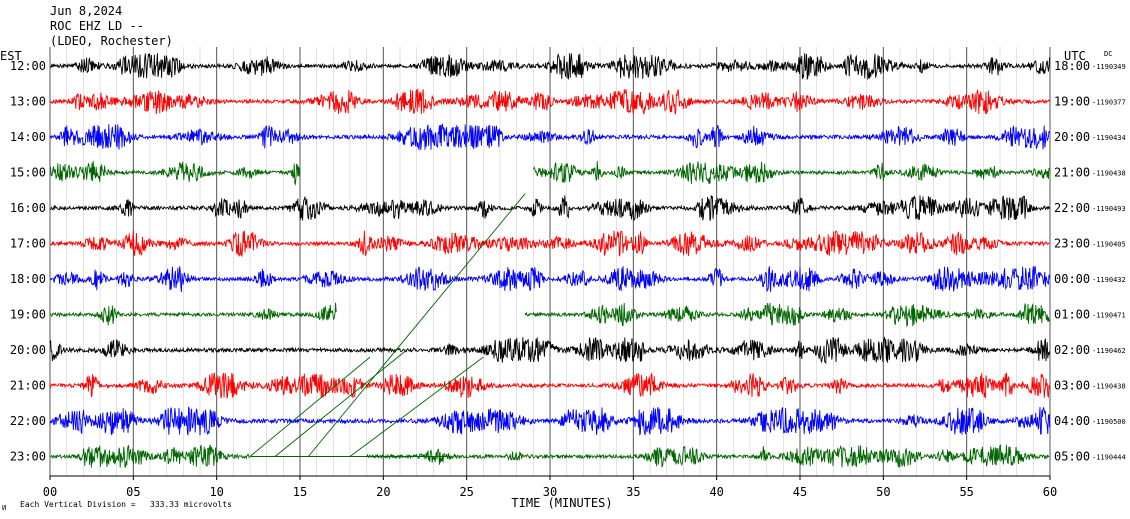 The image size is (1130, 519). What do you see at coordinates (1072, 457) in the screenshot?
I see `utc-hour-label: 05:00` at bounding box center [1072, 457].